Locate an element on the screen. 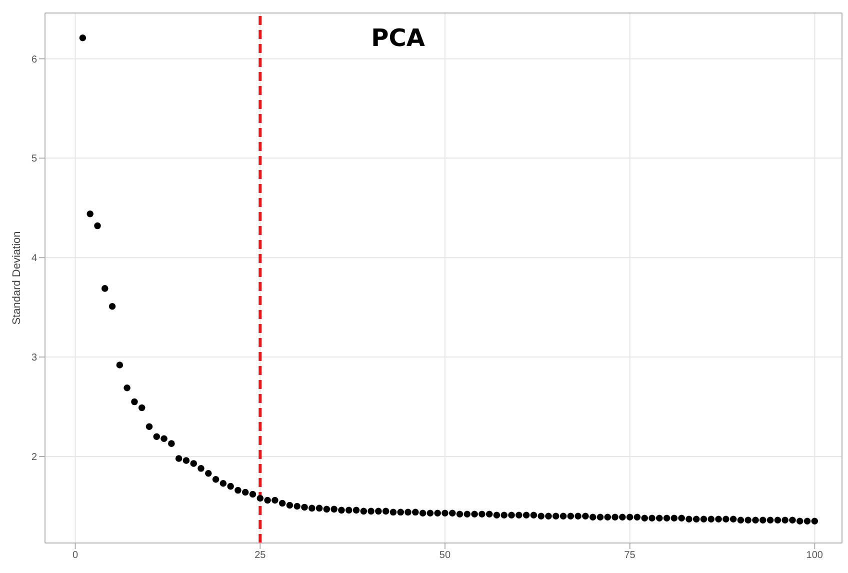 The width and height of the screenshot is (848, 573). x-tick-label: 75 is located at coordinates (630, 556).